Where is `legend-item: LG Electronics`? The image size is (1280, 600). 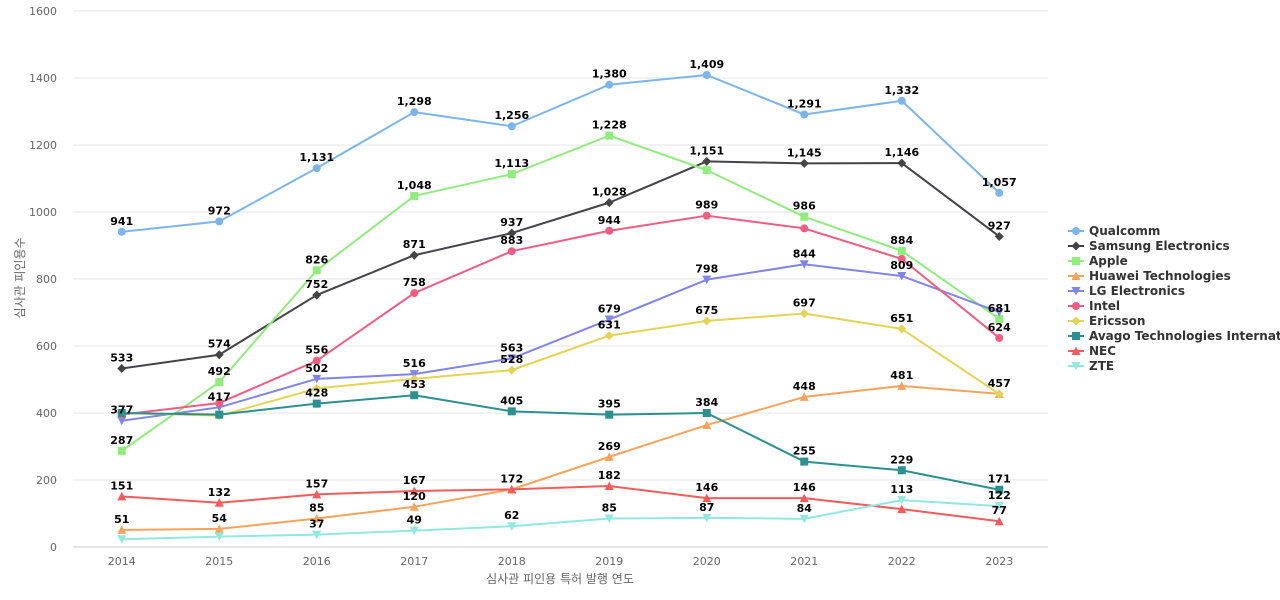 legend-item: LG Electronics is located at coordinates (1126, 291).